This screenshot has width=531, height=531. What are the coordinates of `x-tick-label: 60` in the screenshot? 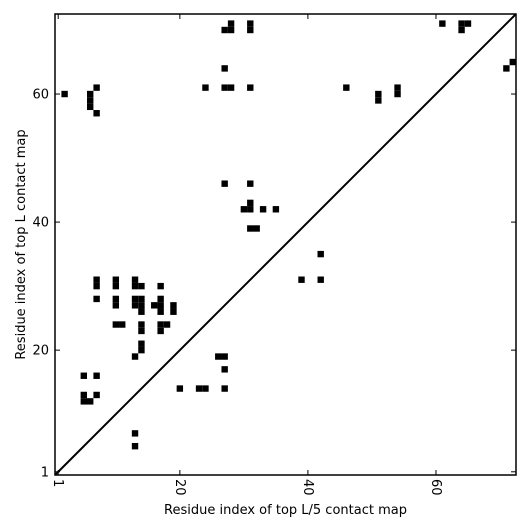 It's located at (435, 487).